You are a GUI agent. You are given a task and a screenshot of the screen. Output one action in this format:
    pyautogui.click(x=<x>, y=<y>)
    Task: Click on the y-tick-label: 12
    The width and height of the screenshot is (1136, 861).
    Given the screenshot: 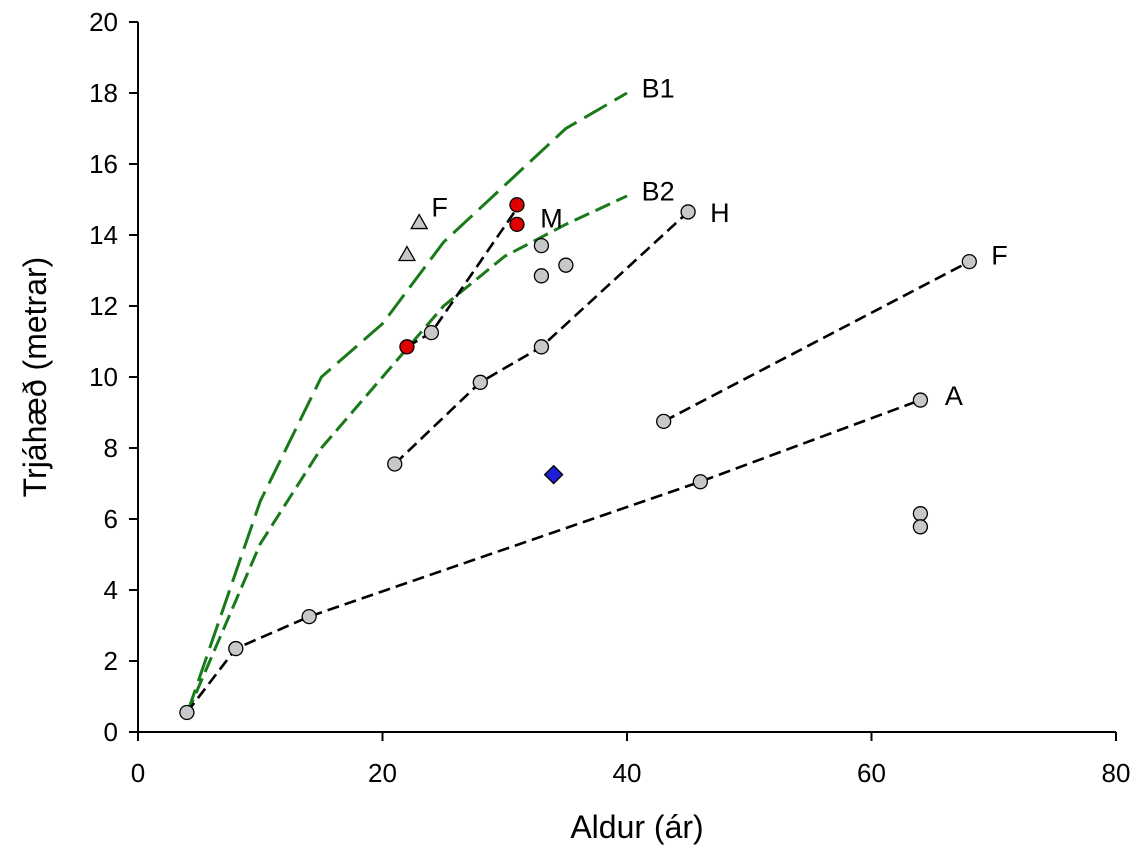 What is the action you would take?
    pyautogui.click(x=103, y=306)
    